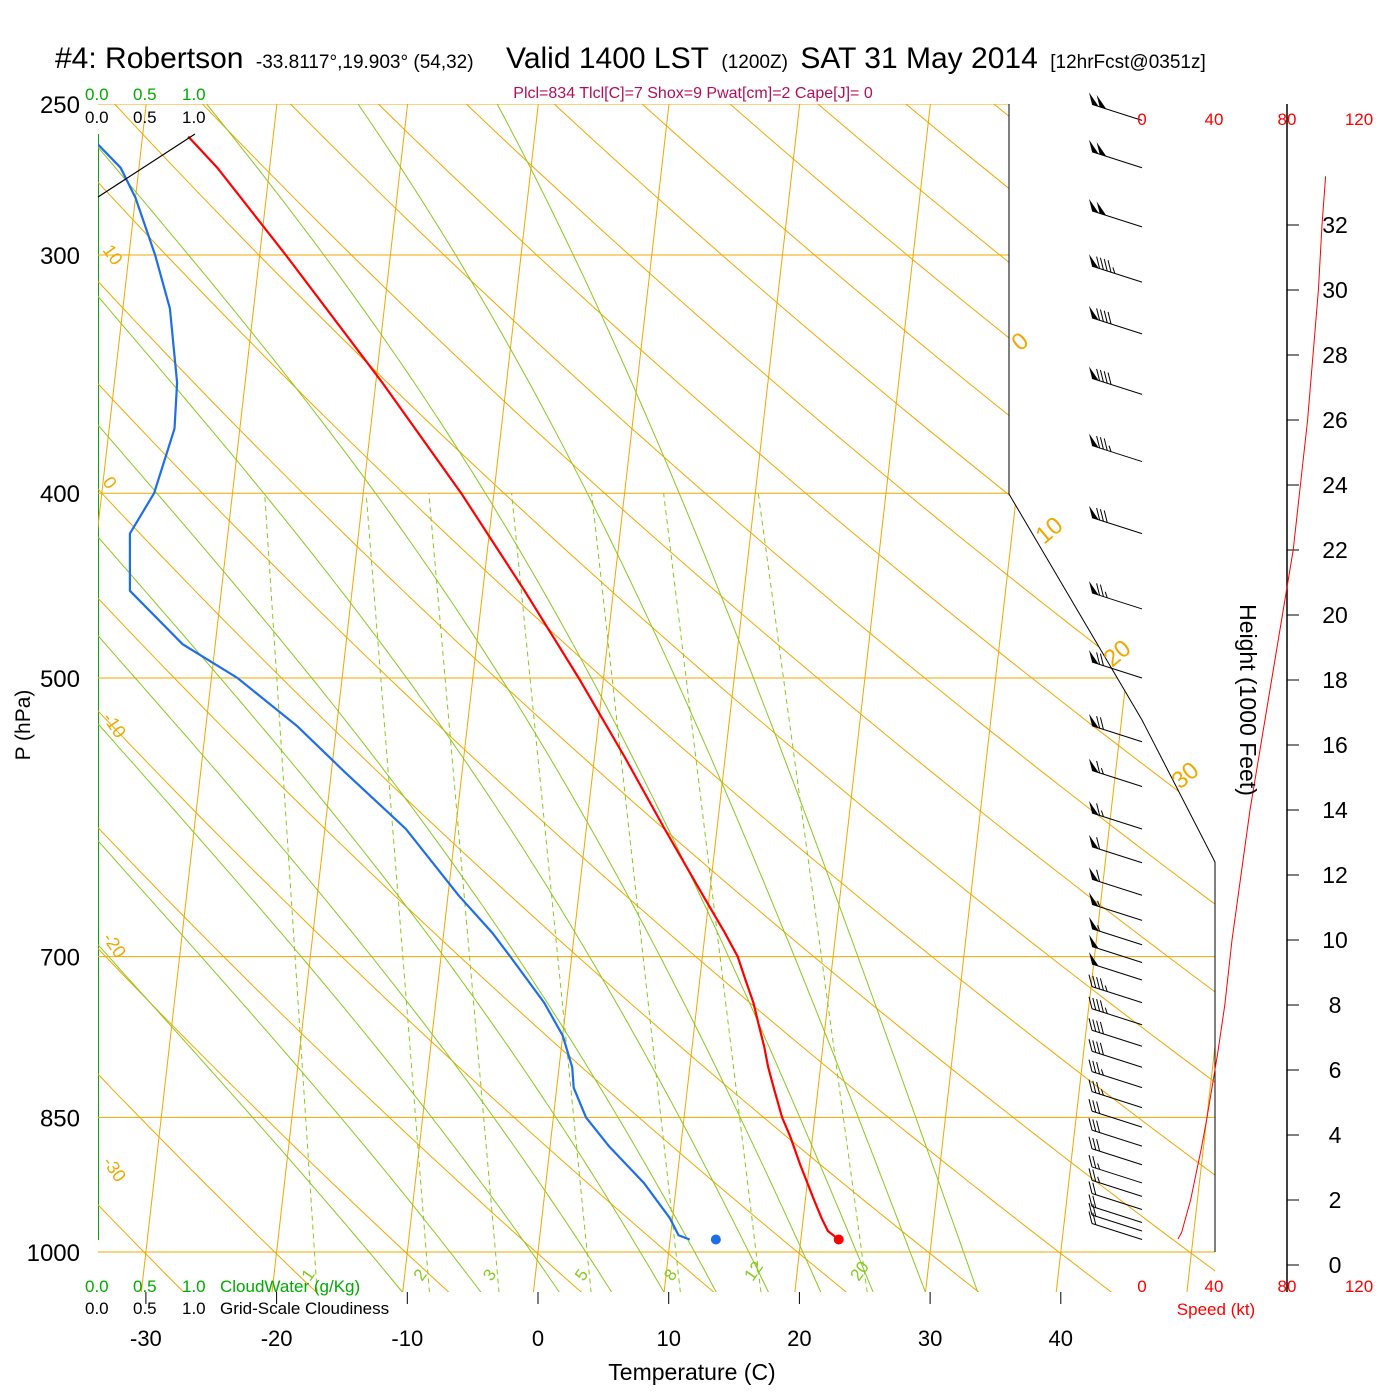  I want to click on speed-legend-bottom: 0 40 80 120, so click(1255, 1286).